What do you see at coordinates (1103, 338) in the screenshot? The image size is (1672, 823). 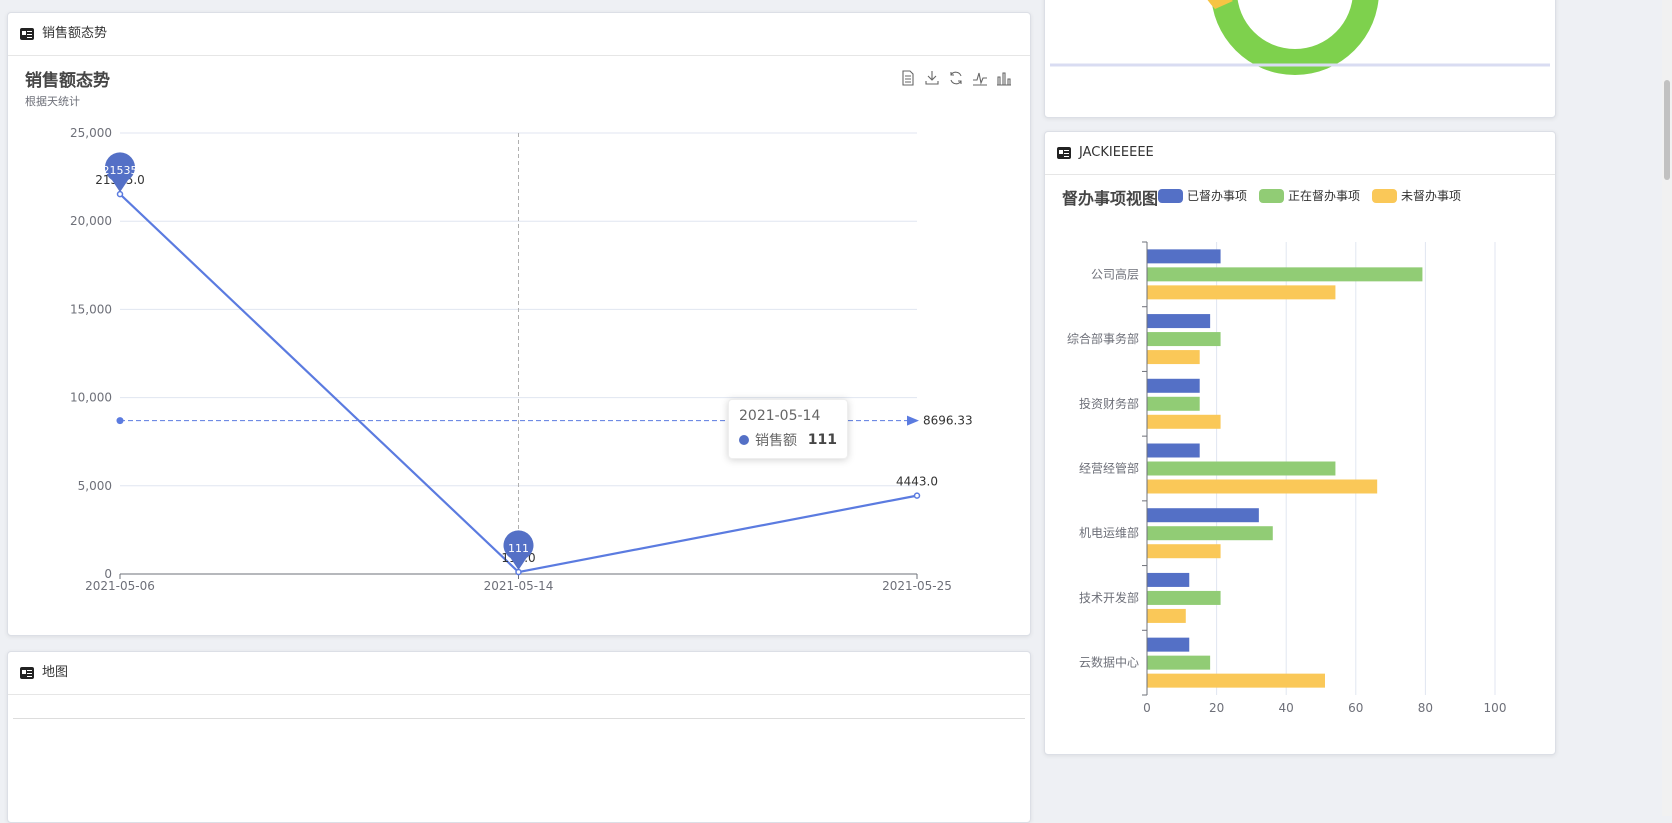 I see `category-label: 综合部事务部` at bounding box center [1103, 338].